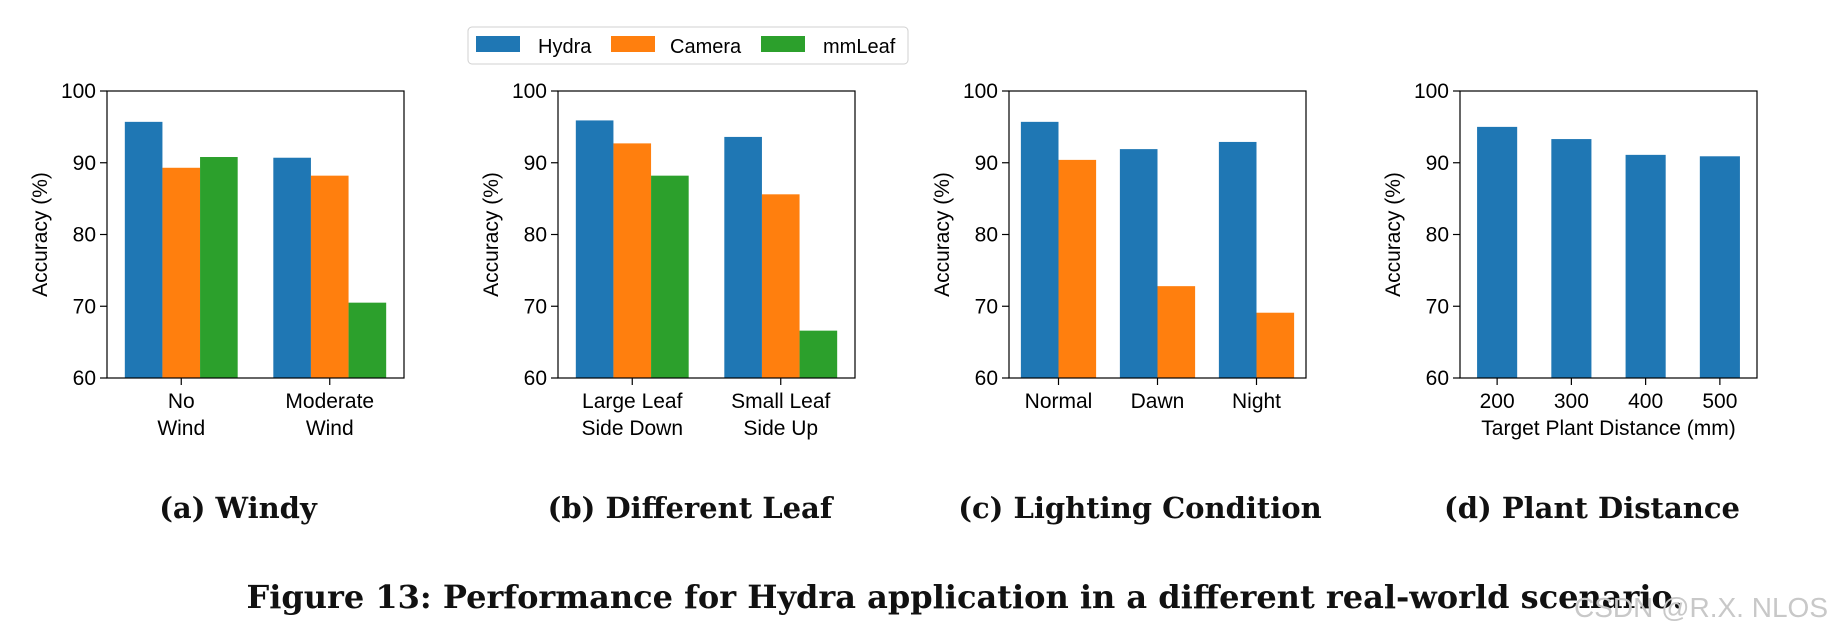 Image resolution: width=1837 pixels, height=637 pixels. What do you see at coordinates (859, 47) in the screenshot?
I see `legend-label-mmleaf: mmLeaf` at bounding box center [859, 47].